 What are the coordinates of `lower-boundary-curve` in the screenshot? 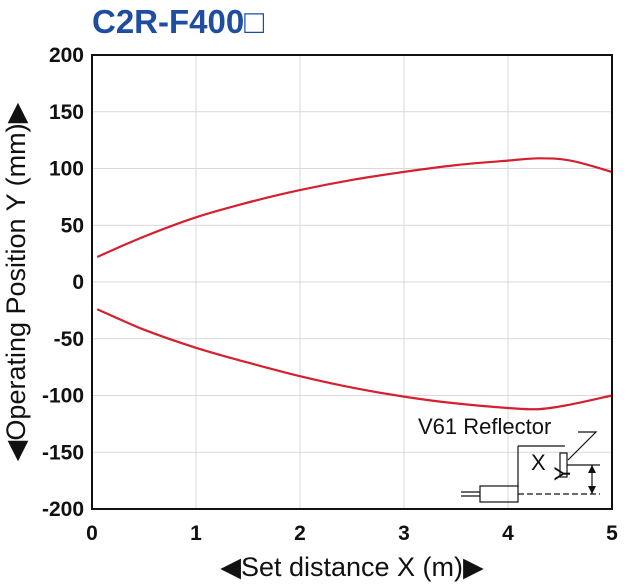 It's located at (354, 359).